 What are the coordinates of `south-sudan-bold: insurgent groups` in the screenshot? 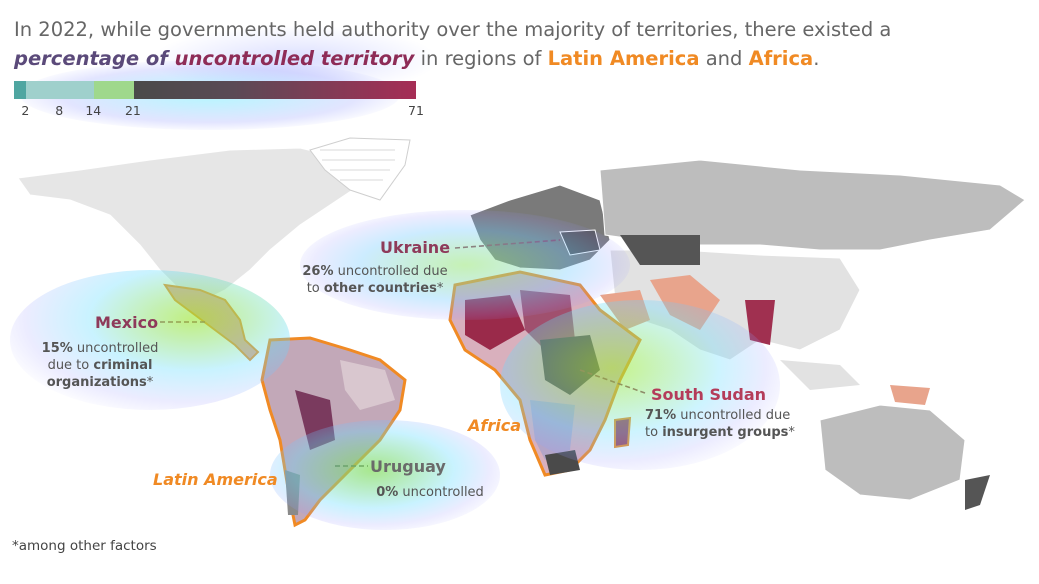 It's located at (725, 432).